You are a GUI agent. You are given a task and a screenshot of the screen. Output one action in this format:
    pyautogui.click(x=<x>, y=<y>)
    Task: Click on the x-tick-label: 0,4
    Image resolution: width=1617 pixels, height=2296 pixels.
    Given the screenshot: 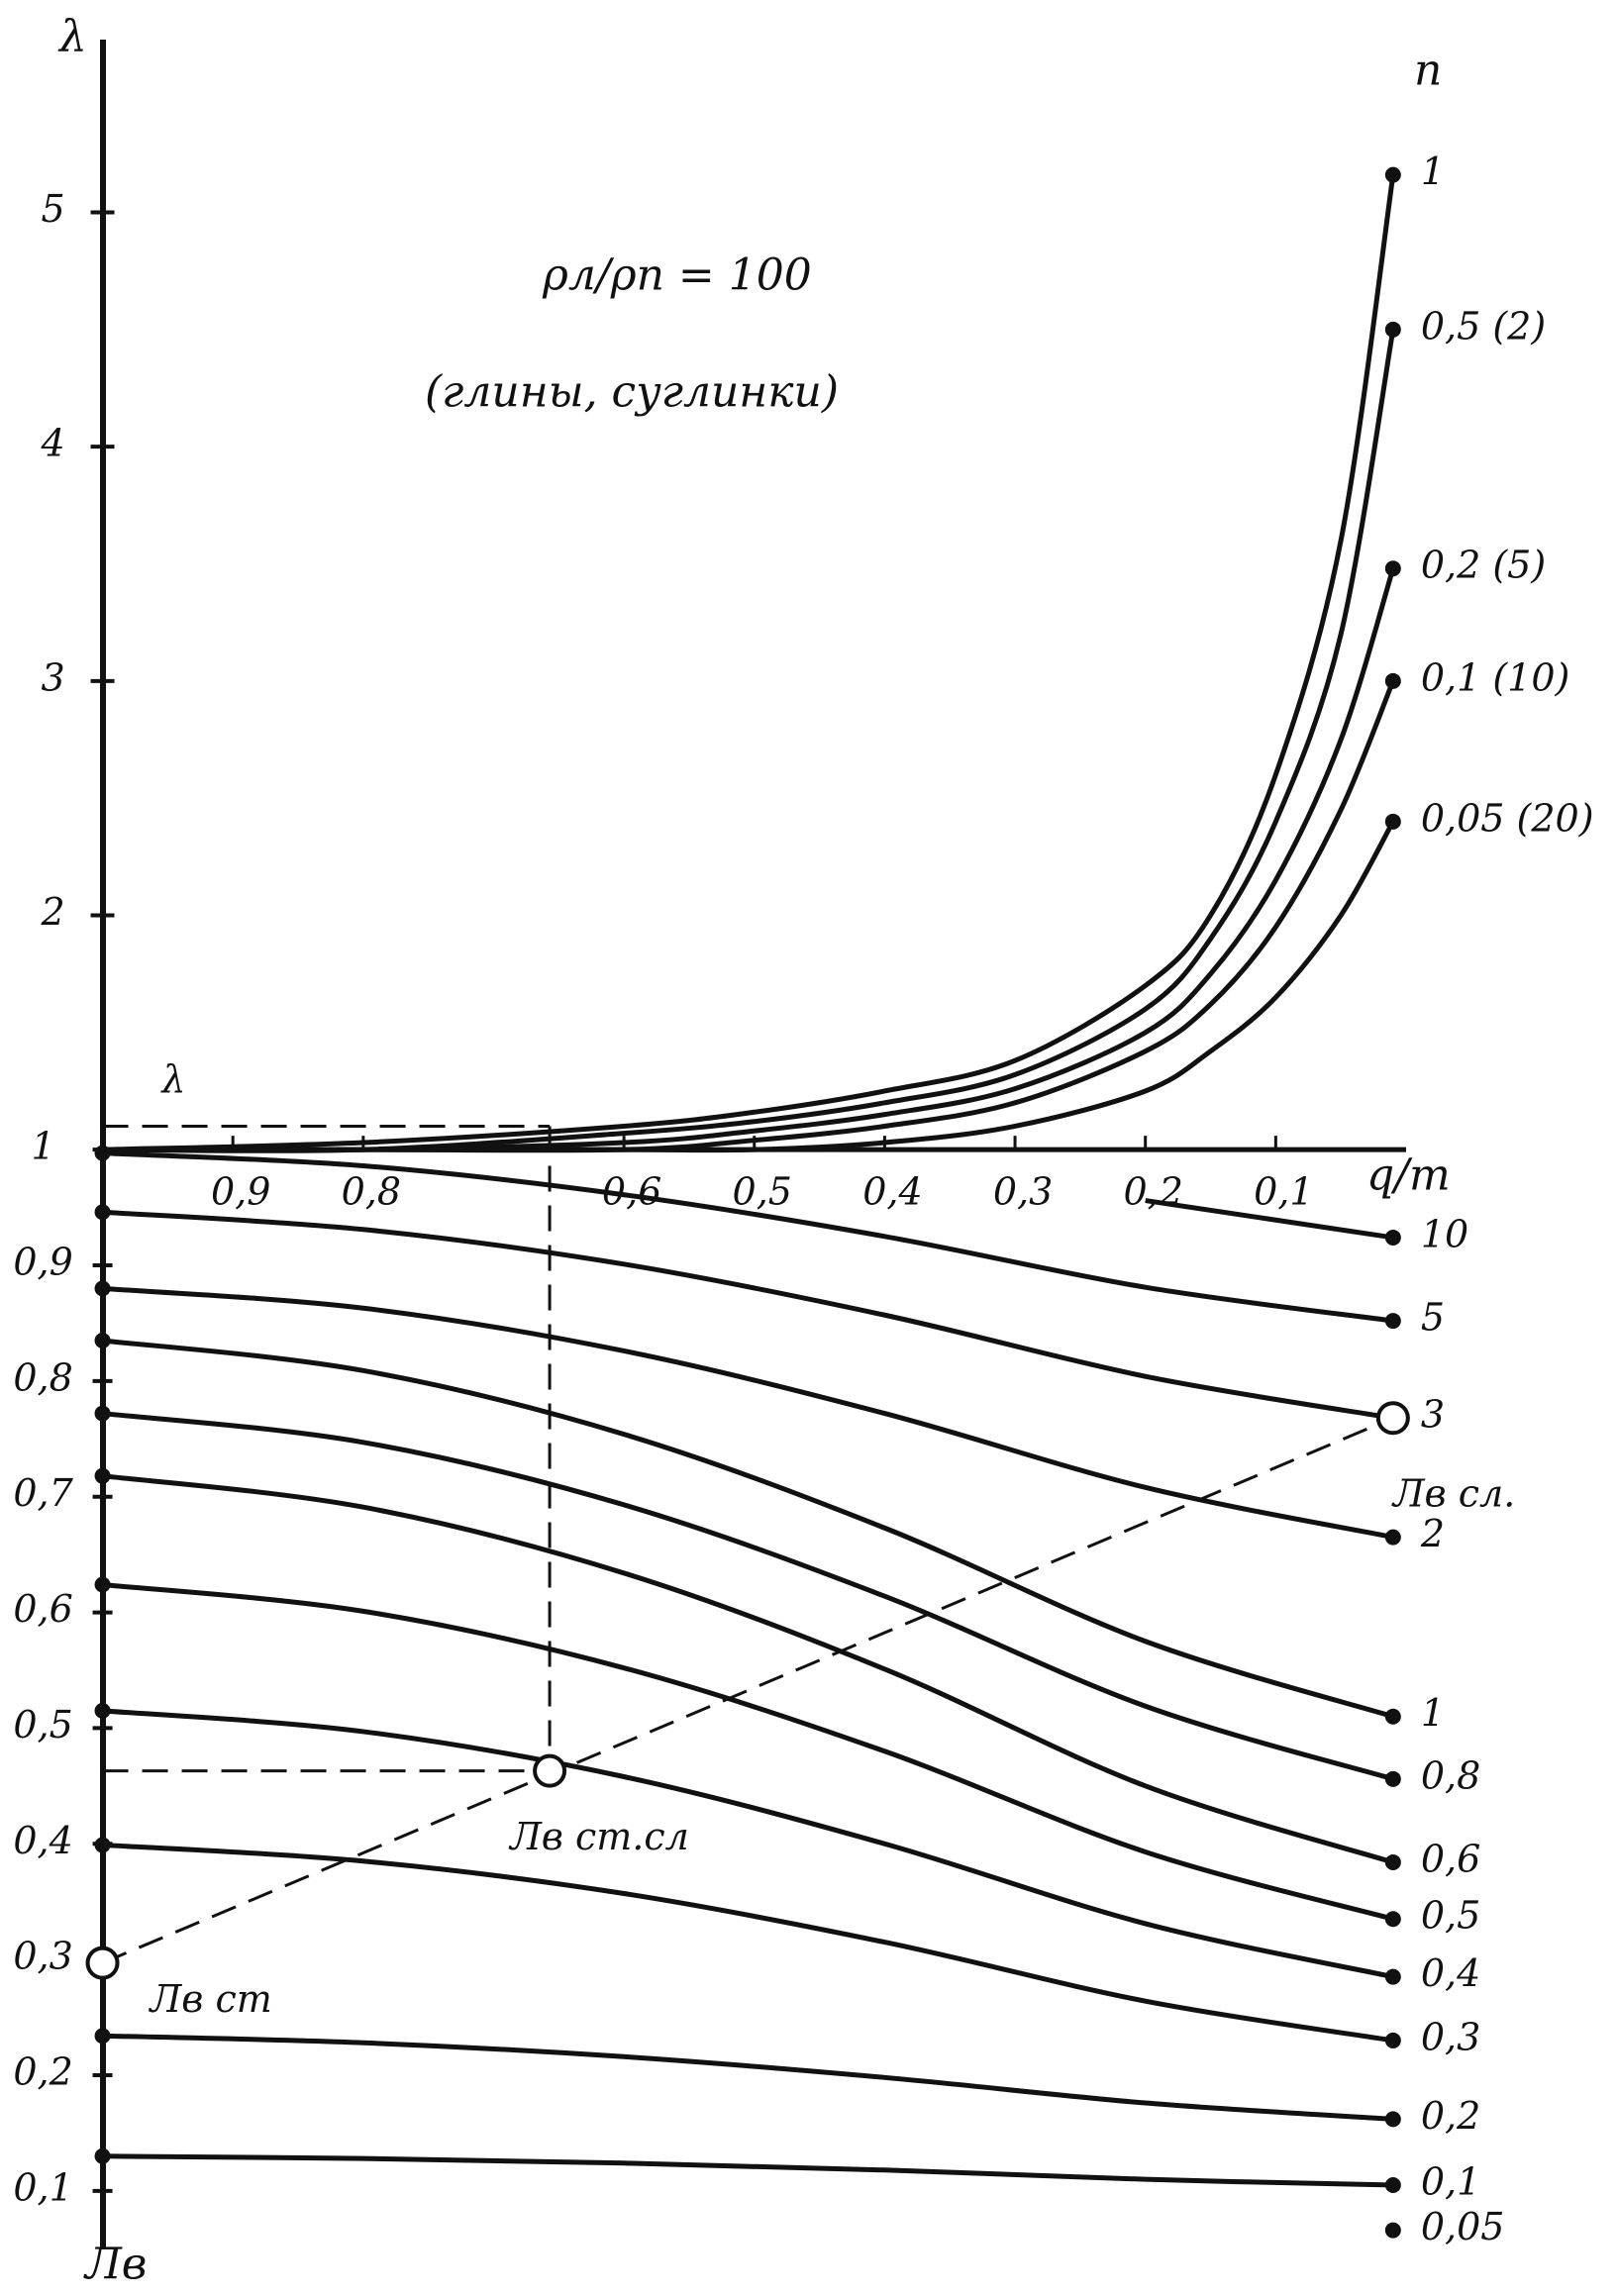 What is the action you would take?
    pyautogui.click(x=892, y=1192)
    